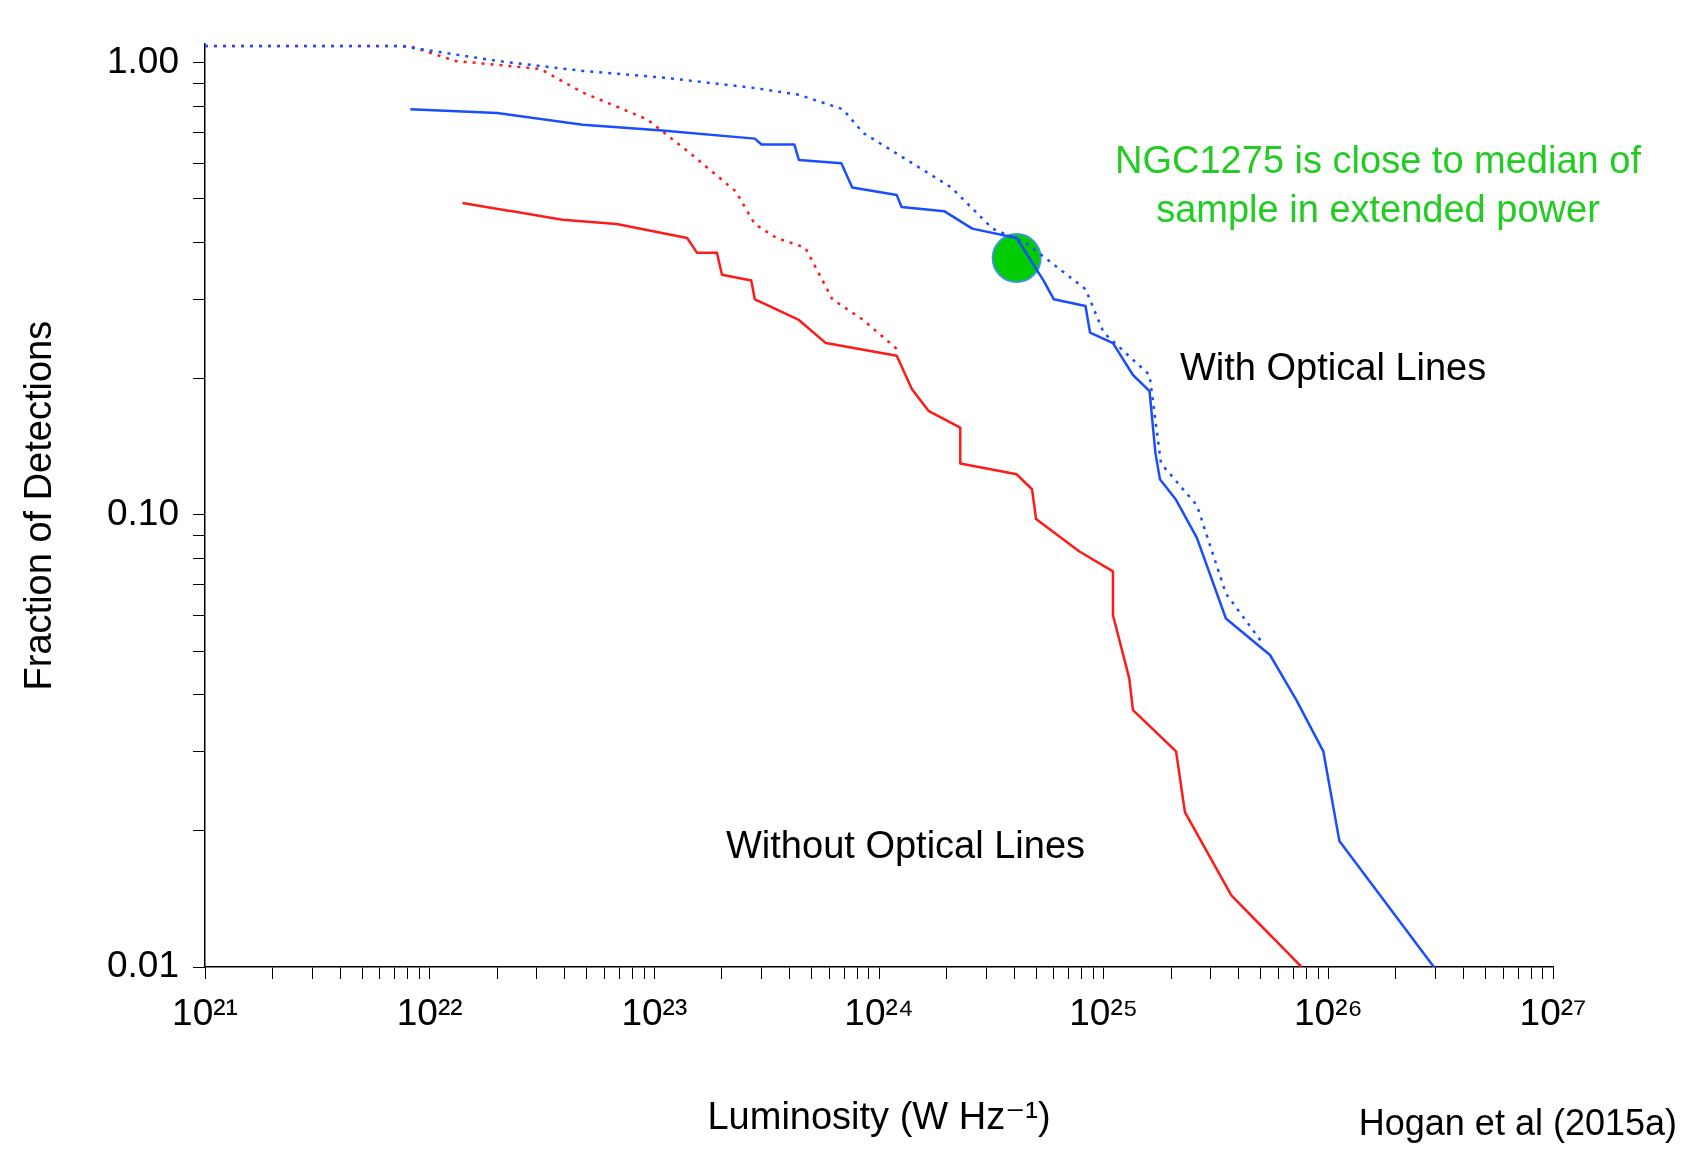  What do you see at coordinates (1378, 185) in the screenshot?
I see `annotation: NGC1275 is close to median of sample in extended power` at bounding box center [1378, 185].